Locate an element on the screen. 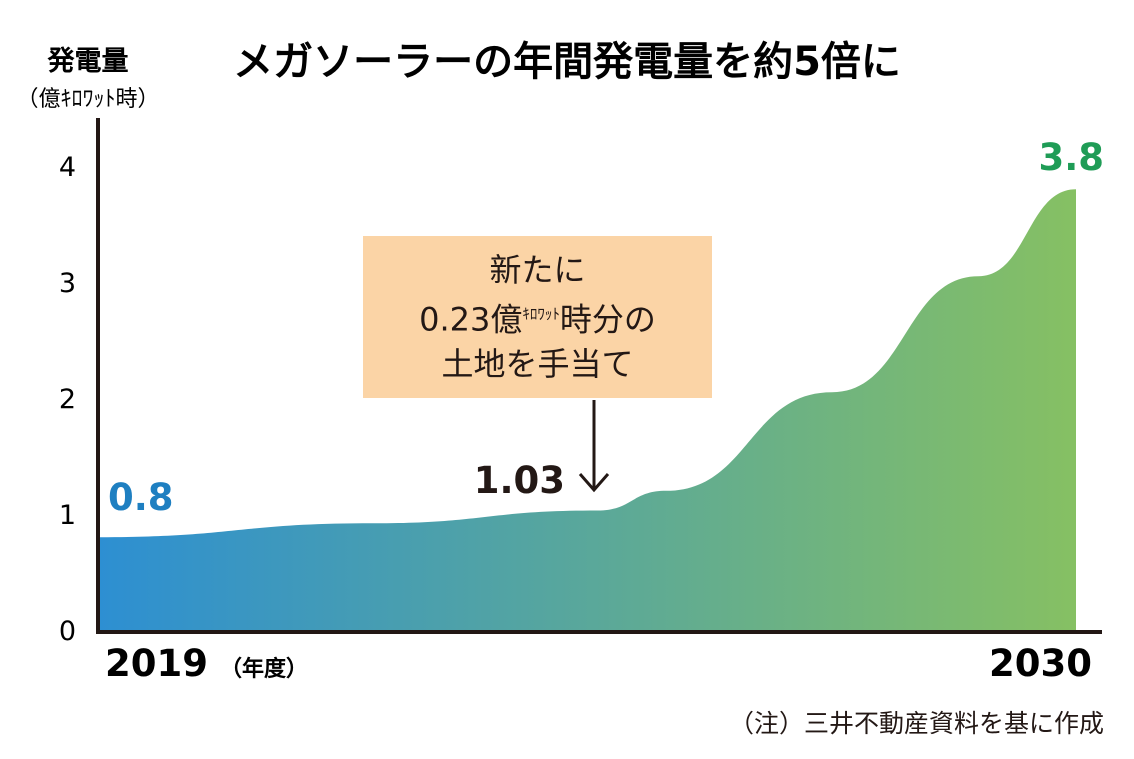  data-label-start: 0.8 is located at coordinates (141, 497).